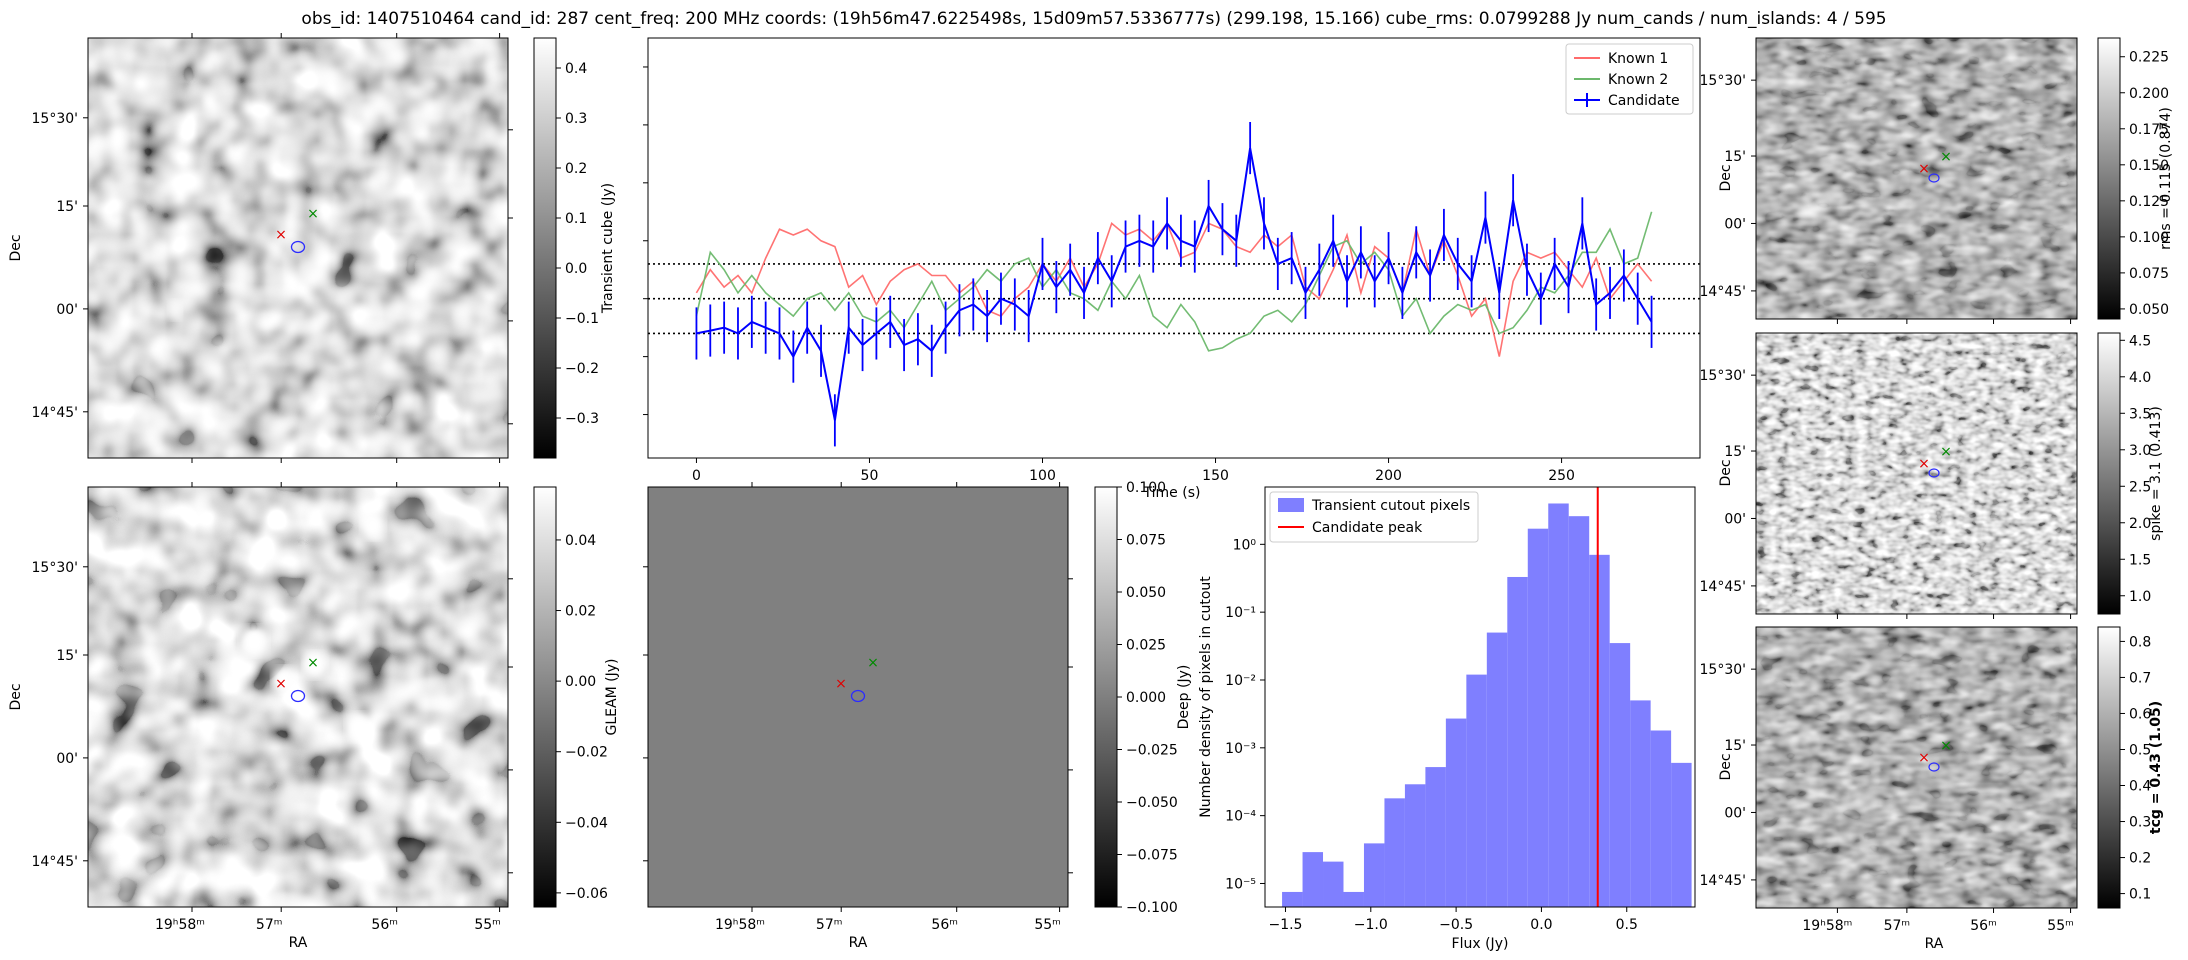 The width and height of the screenshot is (2188, 960). What do you see at coordinates (1541, 925) in the screenshot?
I see `x-tick-label: 0.0` at bounding box center [1541, 925].